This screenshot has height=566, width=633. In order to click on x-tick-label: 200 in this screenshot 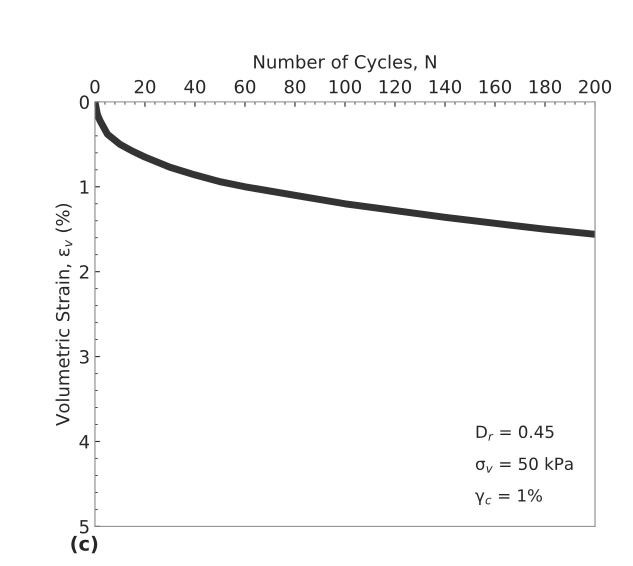, I will do `click(595, 87)`.